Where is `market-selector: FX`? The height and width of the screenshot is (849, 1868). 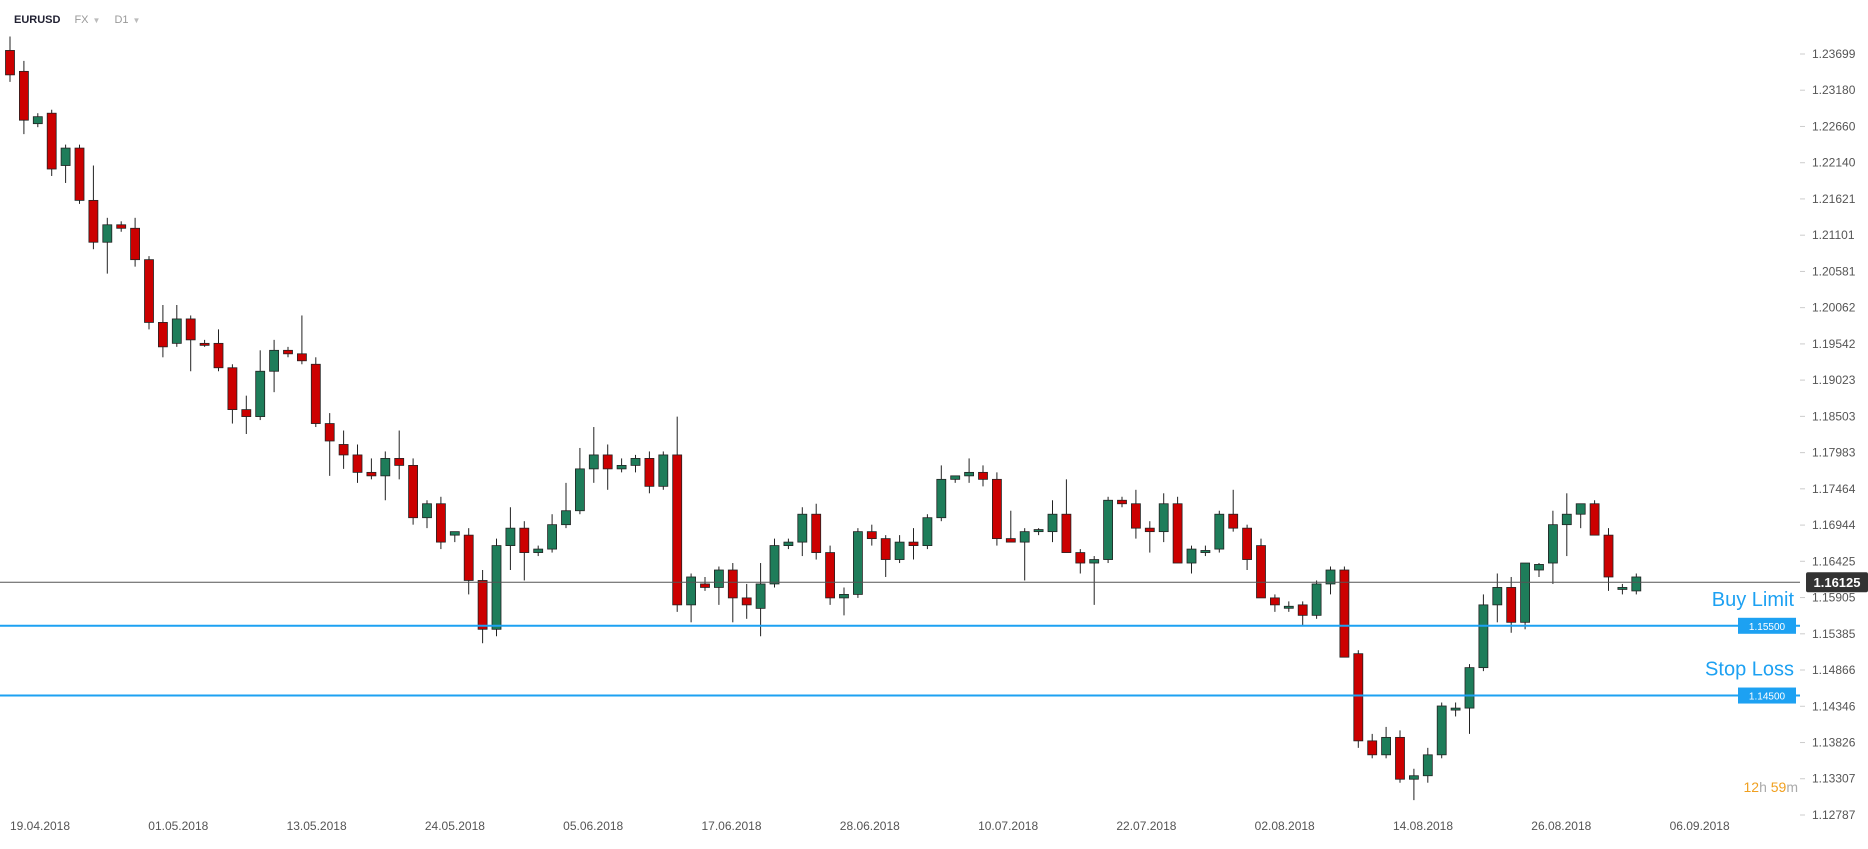
market-selector: FX is located at coordinates (81, 20).